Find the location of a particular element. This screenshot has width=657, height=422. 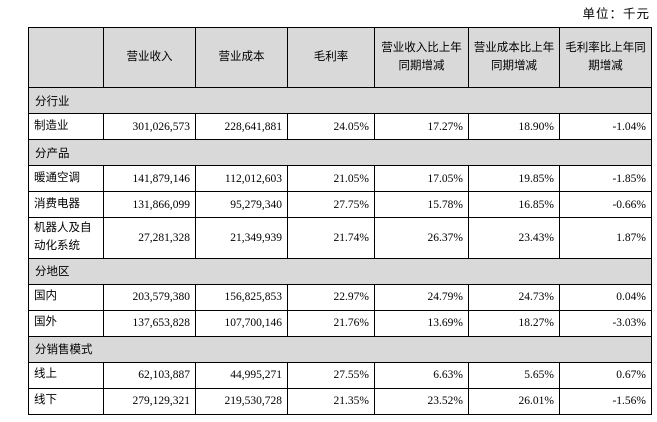

revenue-cell: 27,281,328 is located at coordinates (149, 238).